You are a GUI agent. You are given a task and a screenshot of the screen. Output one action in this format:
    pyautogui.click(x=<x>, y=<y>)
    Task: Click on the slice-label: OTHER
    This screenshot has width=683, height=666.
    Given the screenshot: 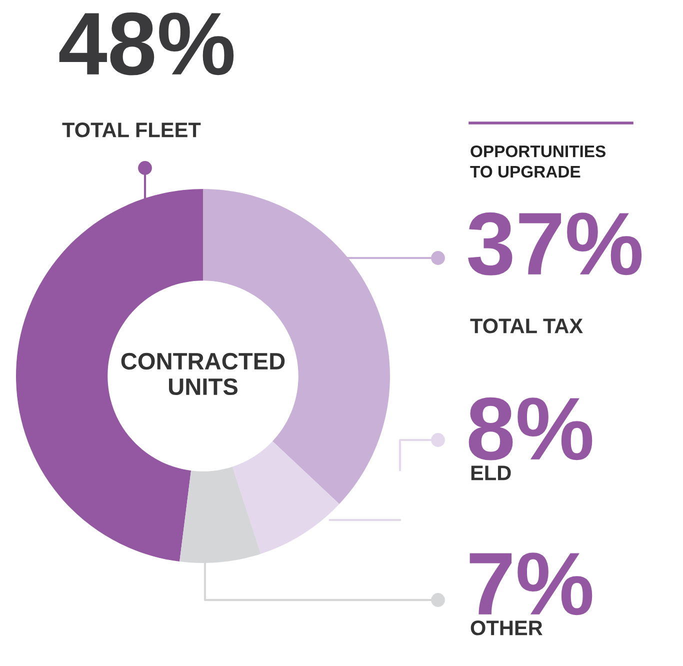 What is the action you would take?
    pyautogui.click(x=506, y=628)
    